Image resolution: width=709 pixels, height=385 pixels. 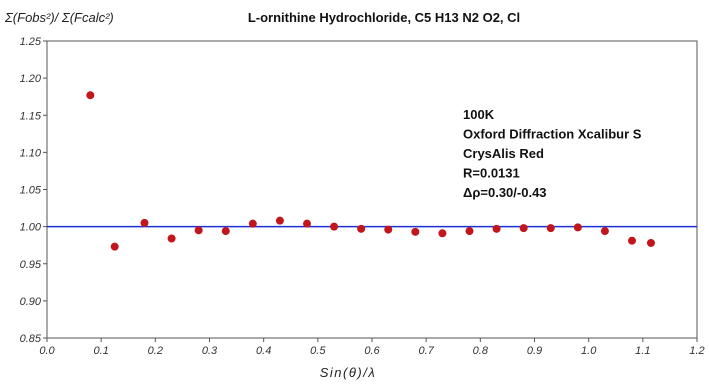 I want to click on y-tick-label: 1.10, so click(x=31, y=153).